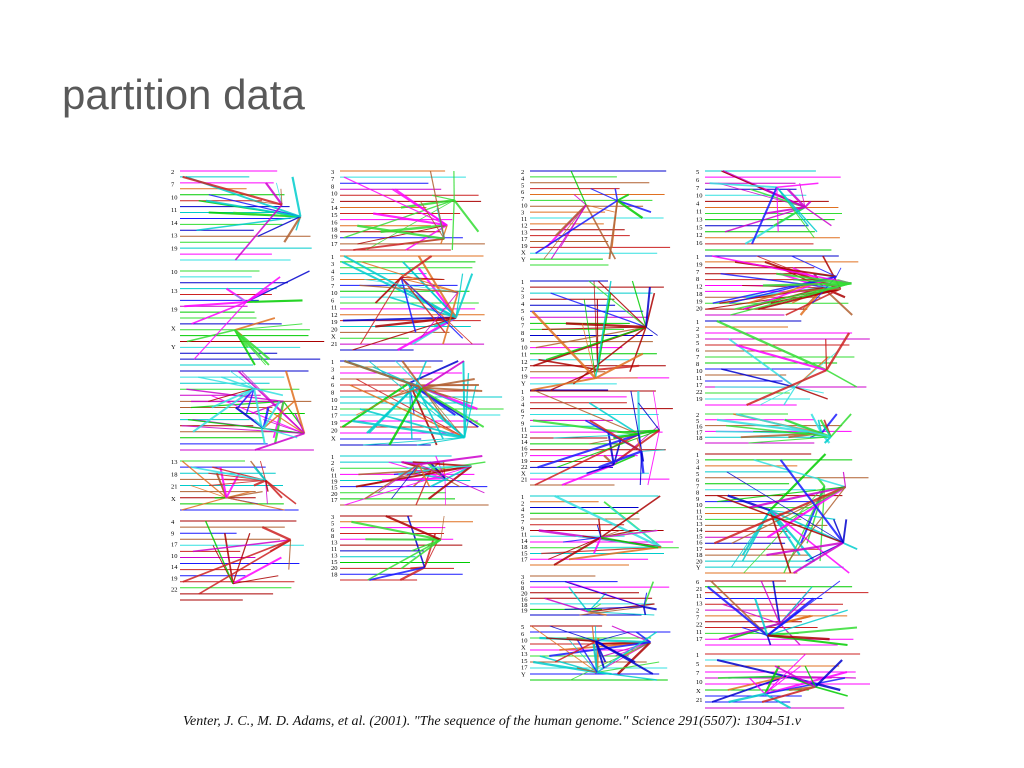 This screenshot has height=768, width=1024. I want to click on chromosome-label: 20, so click(334, 431).